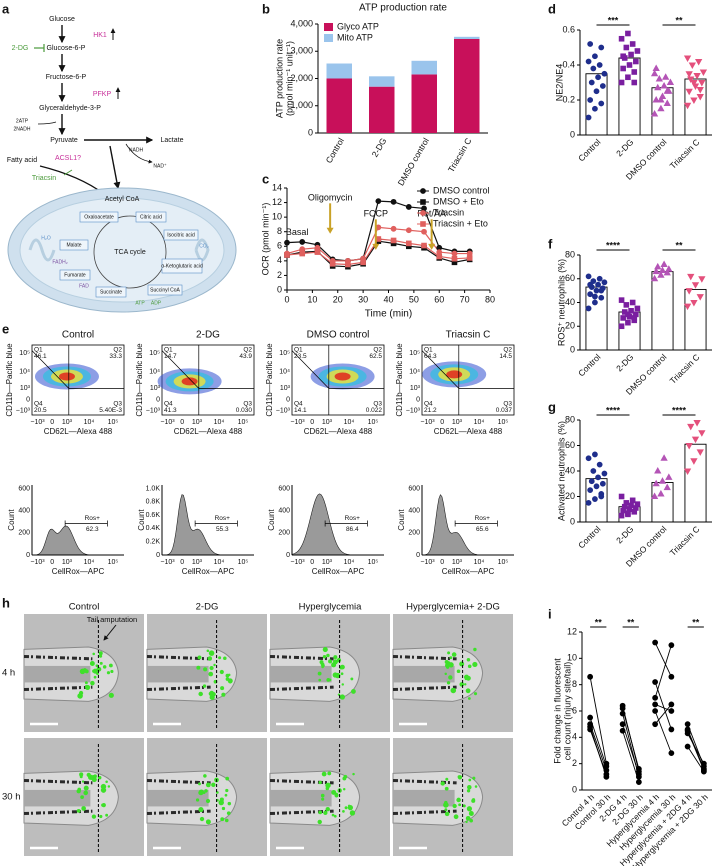  I want to click on quadrant-value: 23.5, so click(300, 356).